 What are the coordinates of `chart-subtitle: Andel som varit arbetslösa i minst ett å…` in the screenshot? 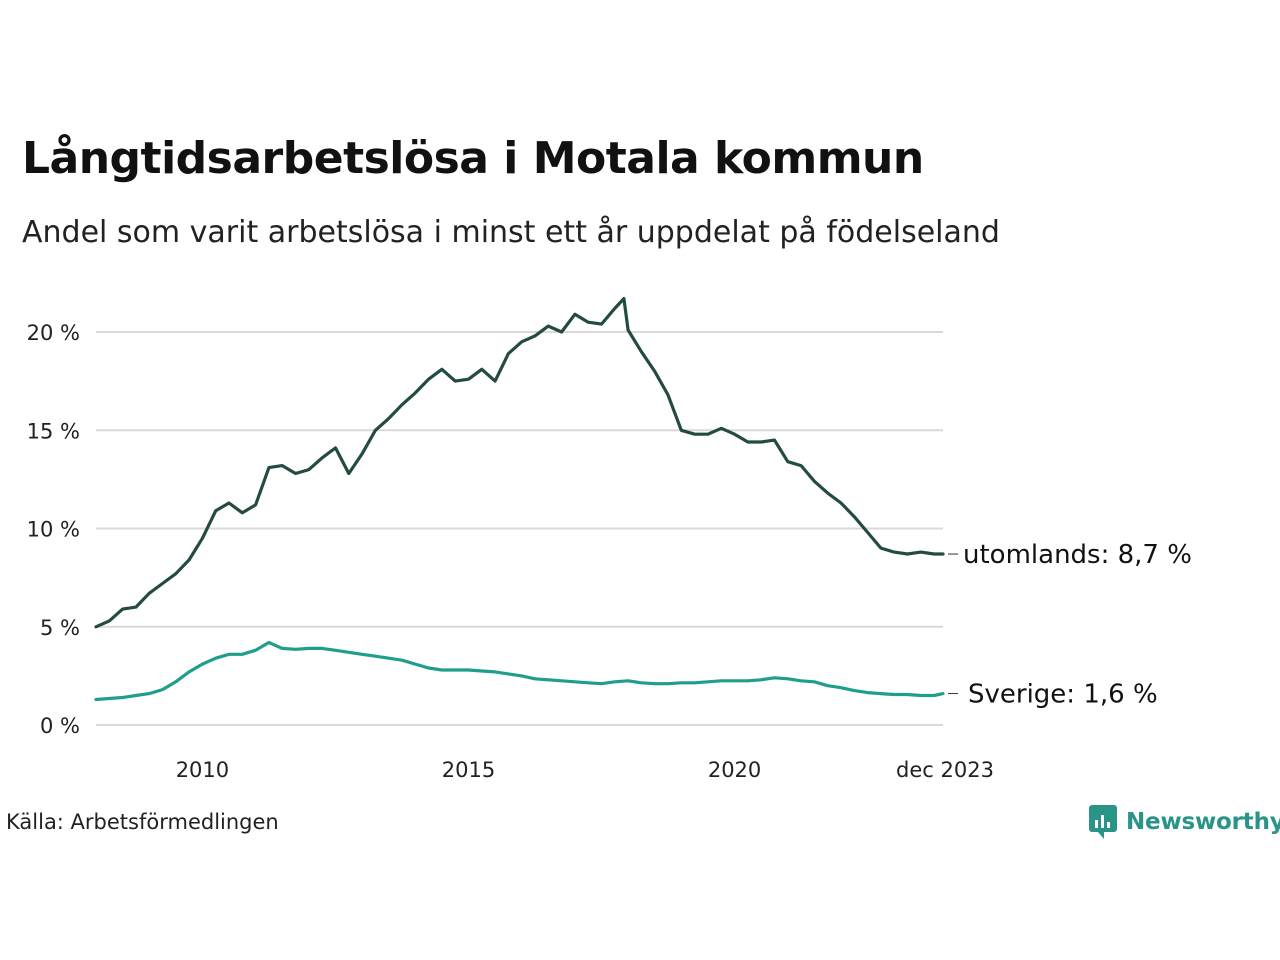 It's located at (511, 232).